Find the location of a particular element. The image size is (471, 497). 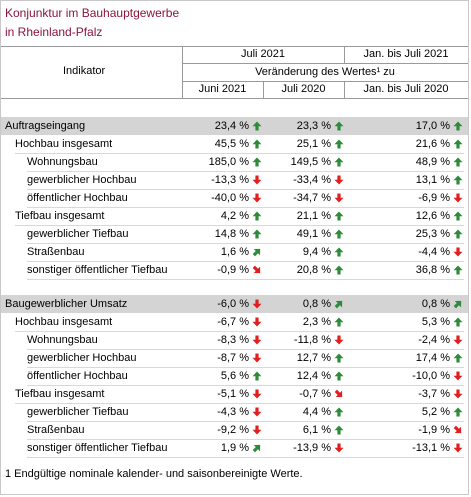

value-col-3: -2,4 % is located at coordinates (434, 340).